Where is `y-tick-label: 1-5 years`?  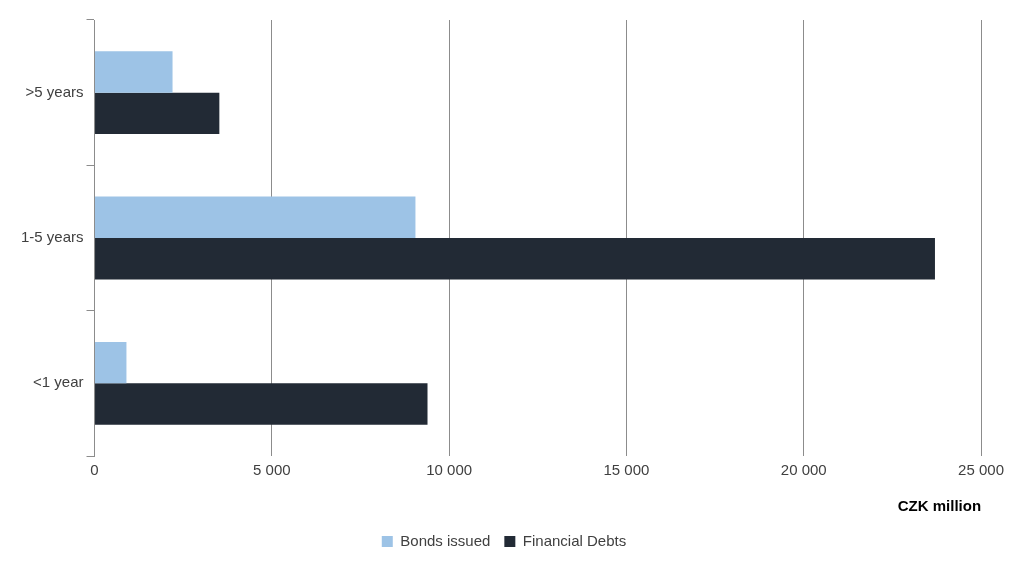 y-tick-label: 1-5 years is located at coordinates (52, 237).